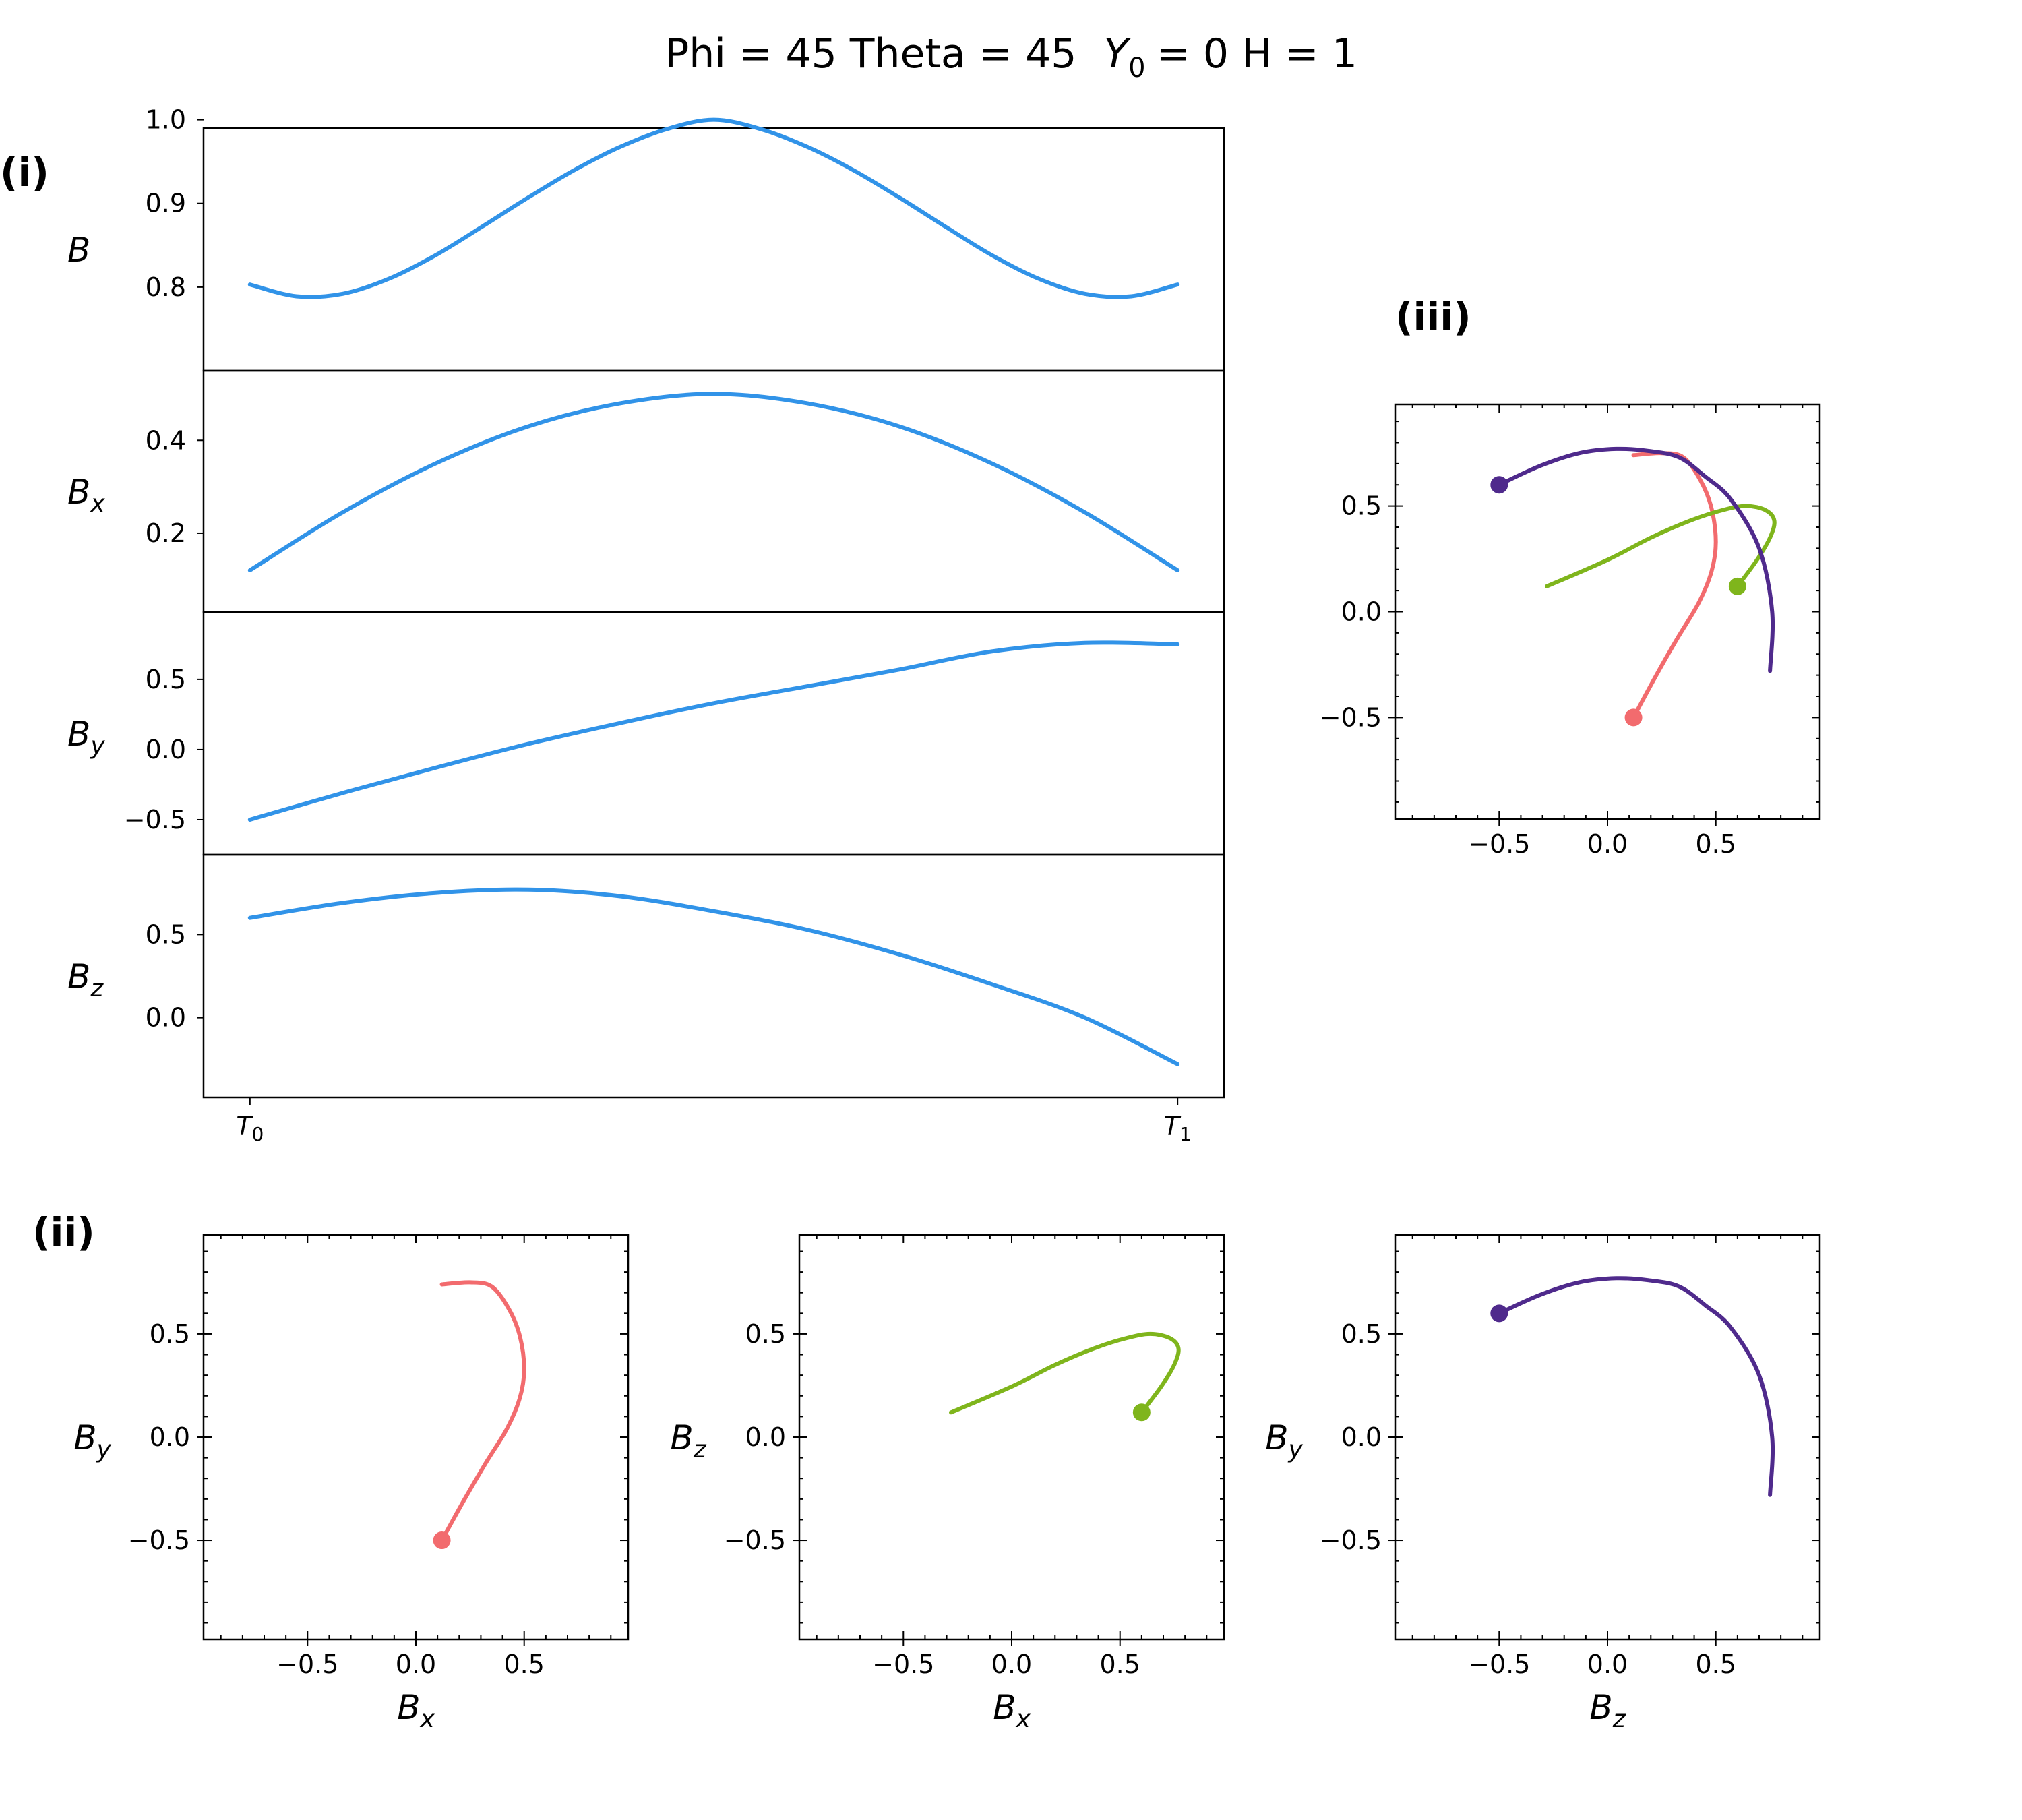 The width and height of the screenshot is (2022, 1820). Describe the element at coordinates (166, 203) in the screenshot. I see `ytick-label-B: 0.9` at that location.